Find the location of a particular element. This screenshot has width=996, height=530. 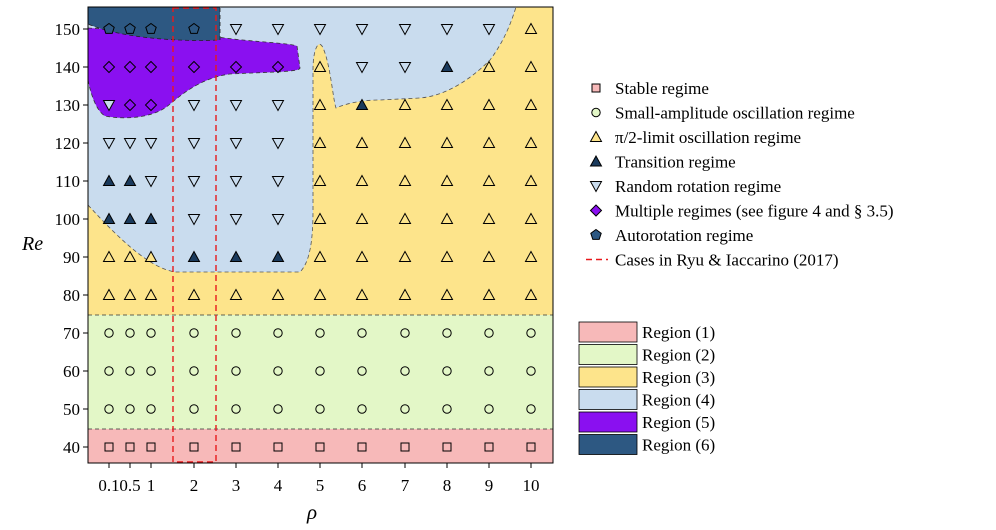

legend-transition-marker is located at coordinates (596, 160).